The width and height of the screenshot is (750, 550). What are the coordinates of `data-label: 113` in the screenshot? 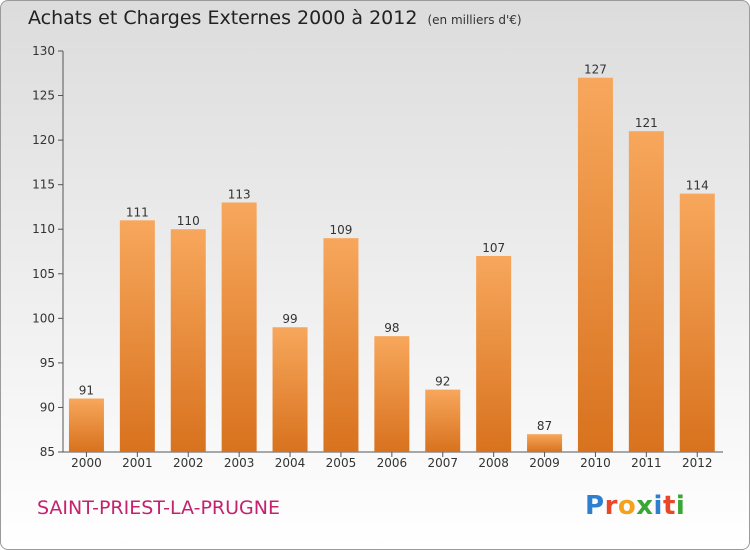 It's located at (239, 194).